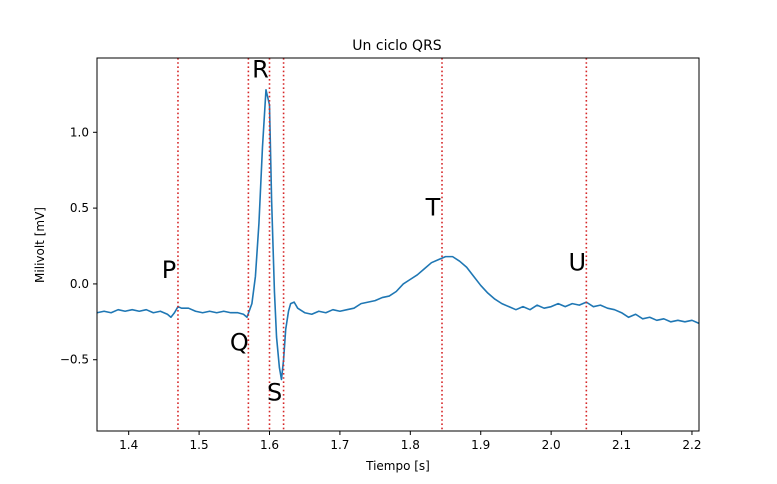  What do you see at coordinates (621, 445) in the screenshot?
I see `x-tick-label: 2.1` at bounding box center [621, 445].